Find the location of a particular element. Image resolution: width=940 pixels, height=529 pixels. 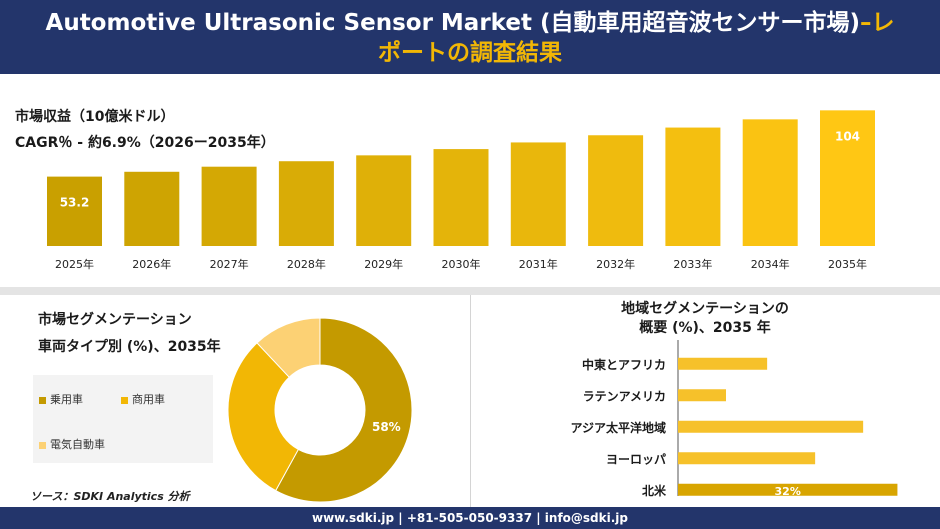

revenue-x-tick-label: 2034年 is located at coordinates (770, 264).